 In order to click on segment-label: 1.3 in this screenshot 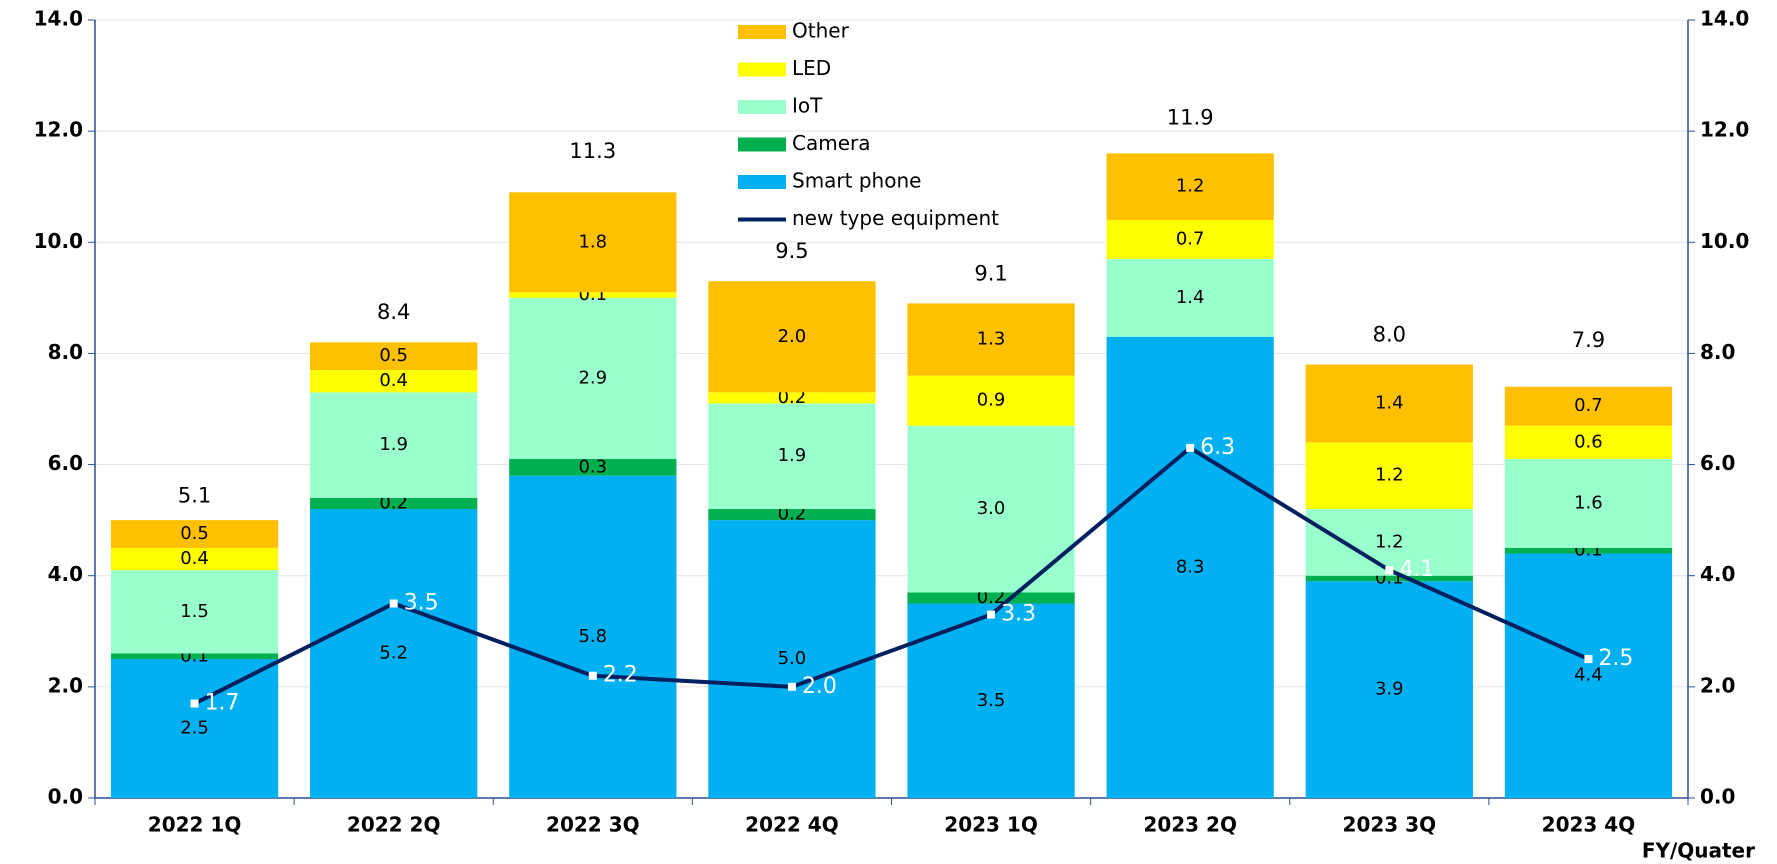, I will do `click(991, 339)`.